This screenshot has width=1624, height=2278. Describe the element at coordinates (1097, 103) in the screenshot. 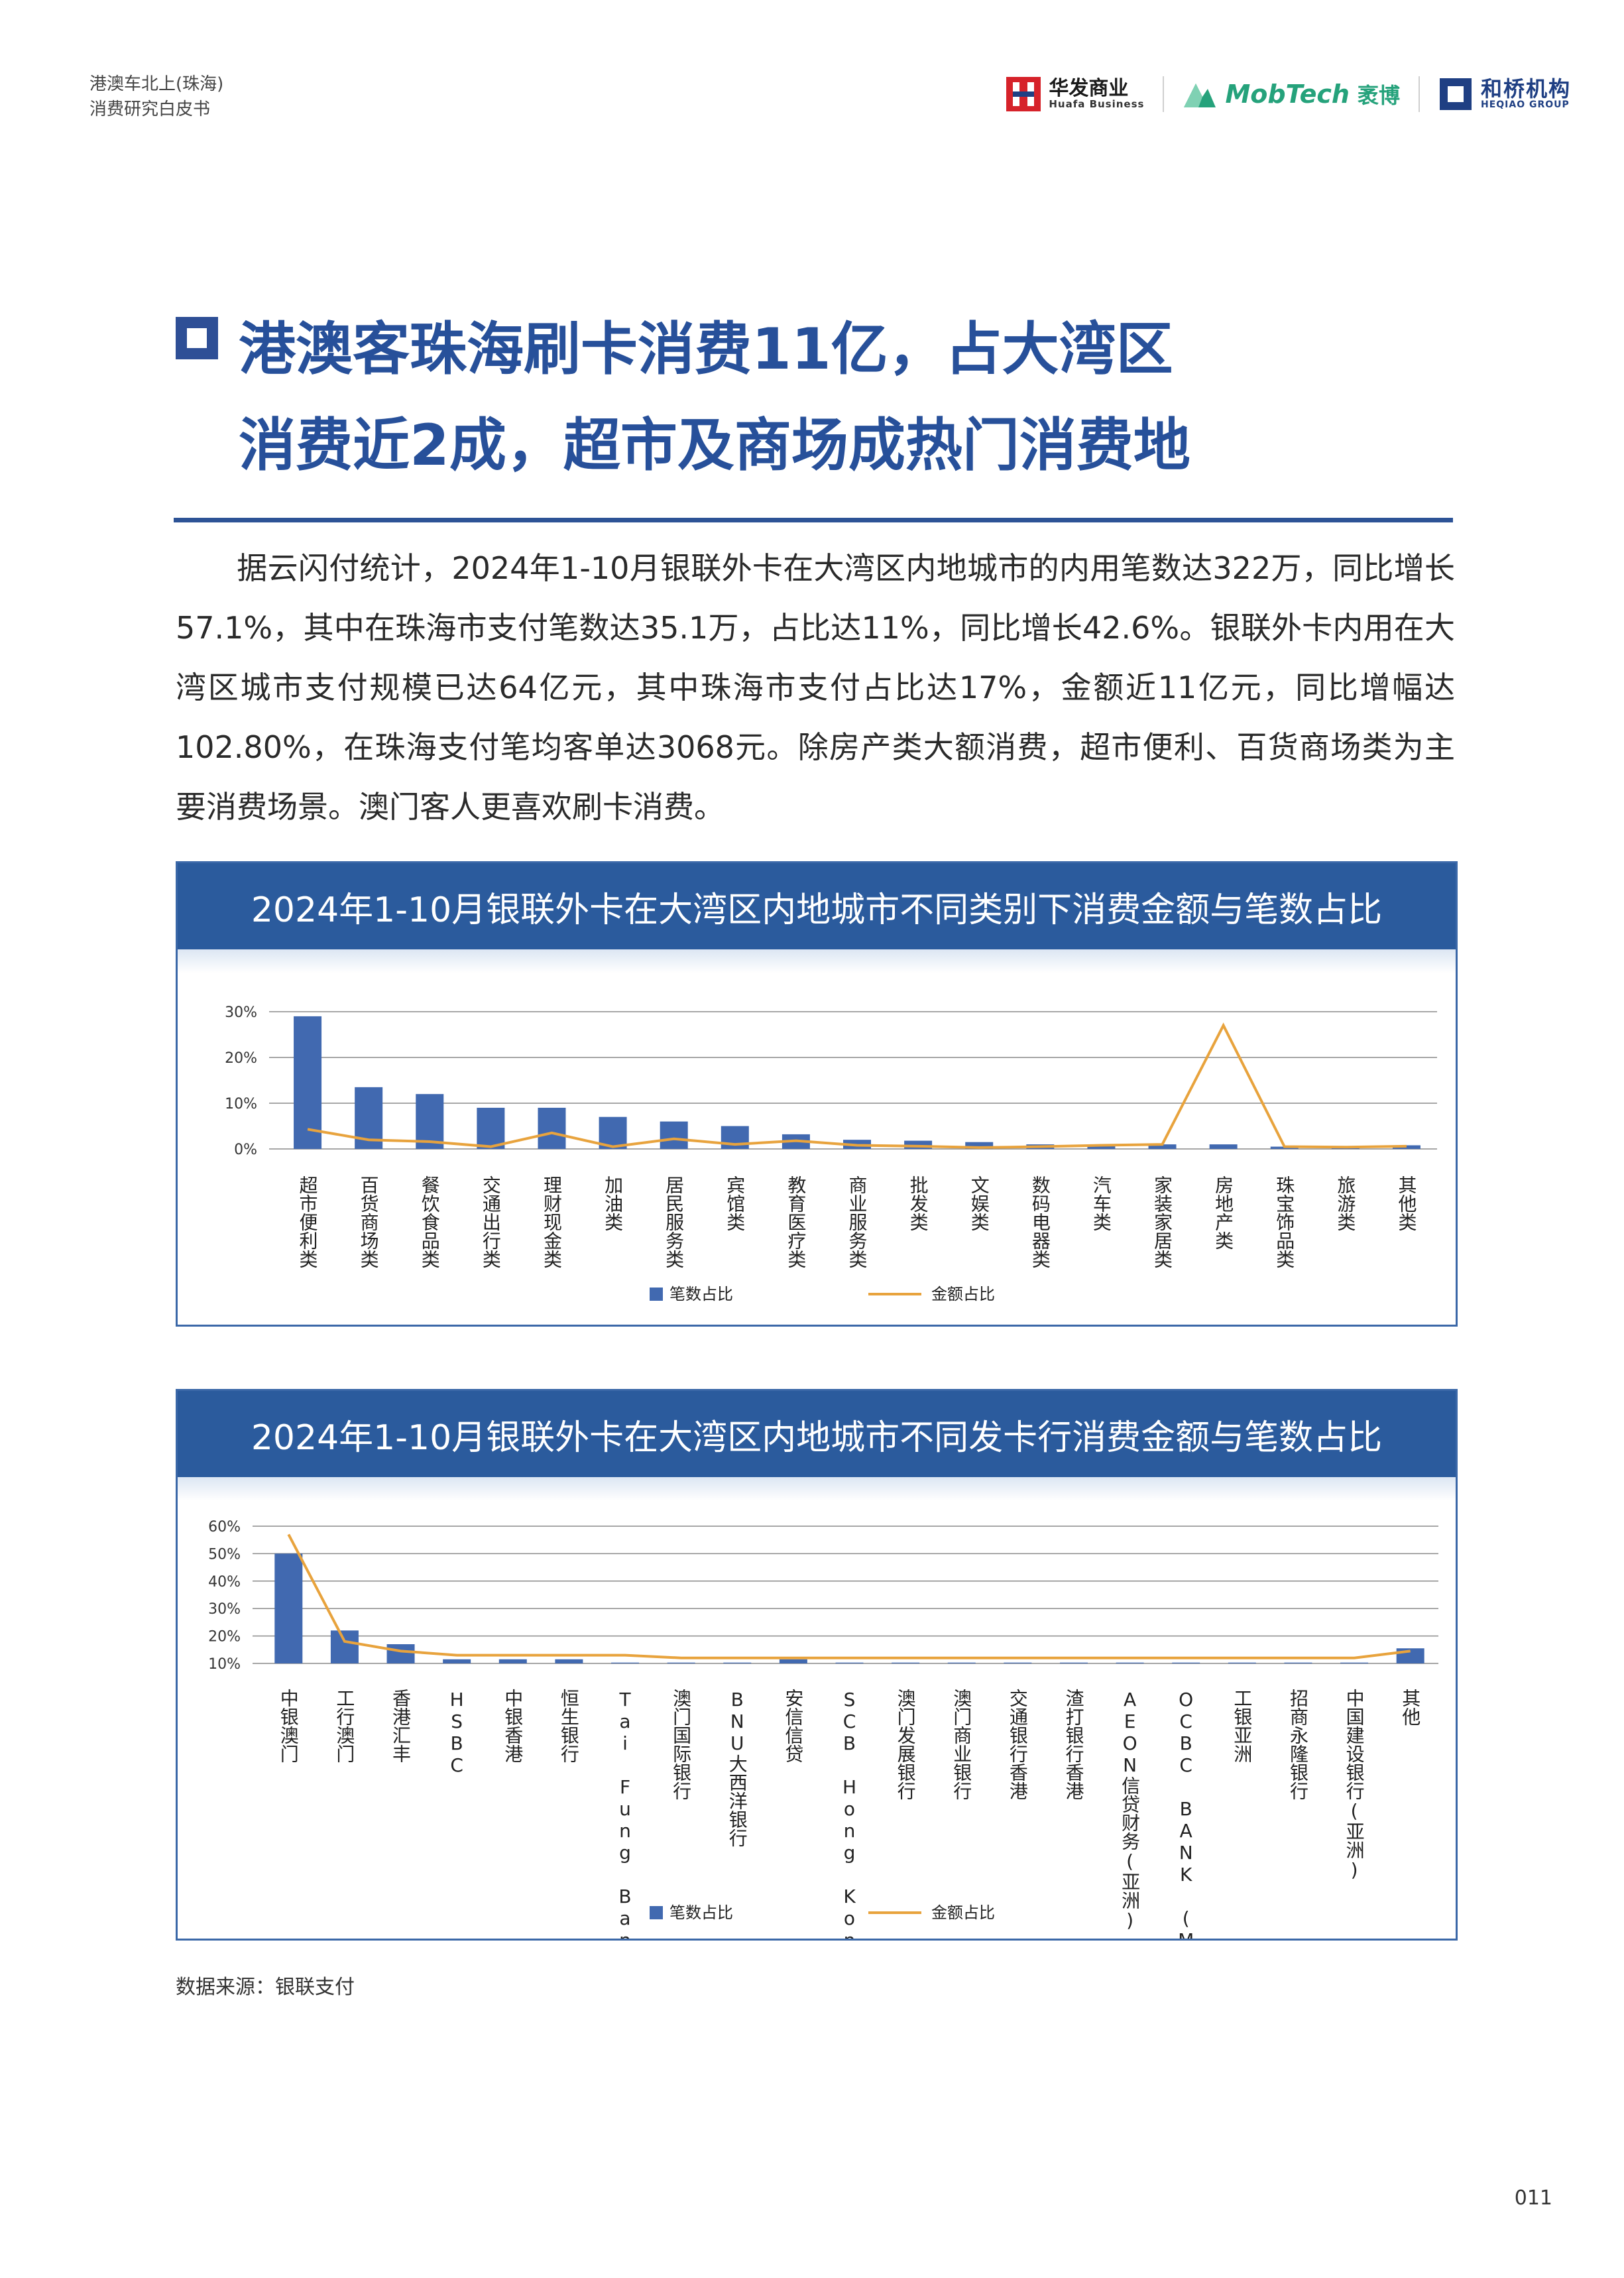

I see `huafa-logo-en: Huafa Business` at that location.